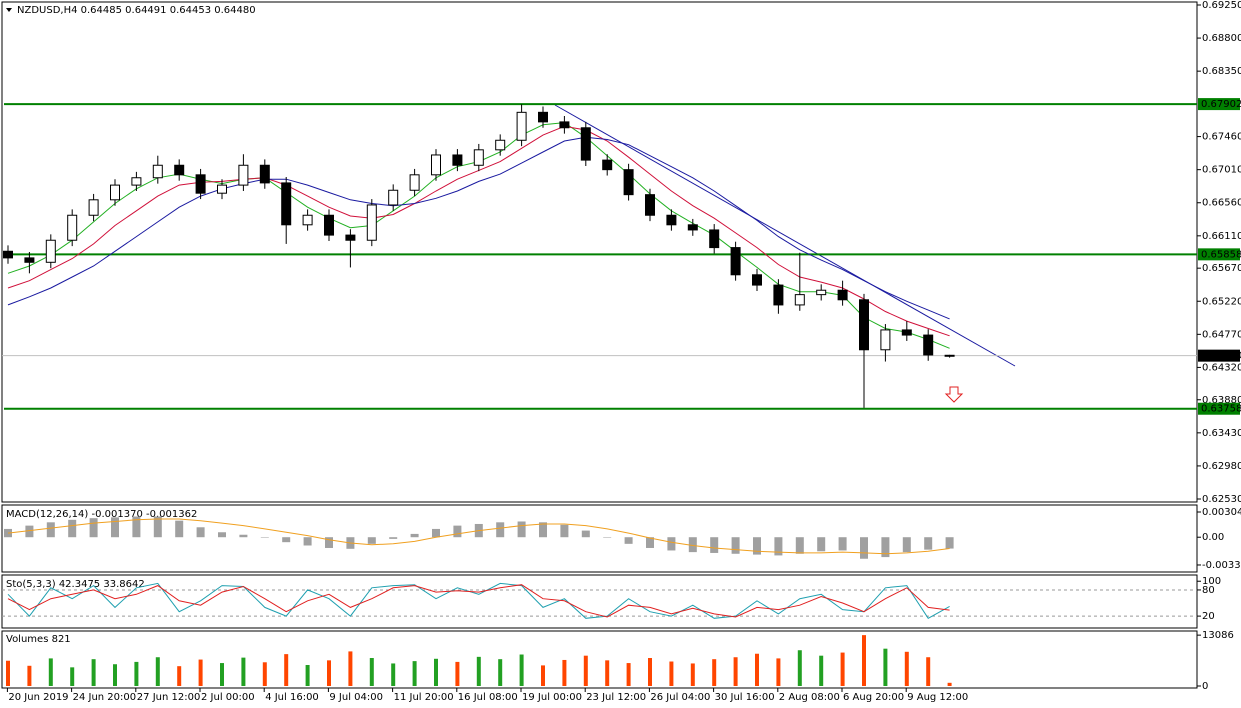 This screenshot has width=1241, height=708. I want to click on macd-signal, so click(478, 536).